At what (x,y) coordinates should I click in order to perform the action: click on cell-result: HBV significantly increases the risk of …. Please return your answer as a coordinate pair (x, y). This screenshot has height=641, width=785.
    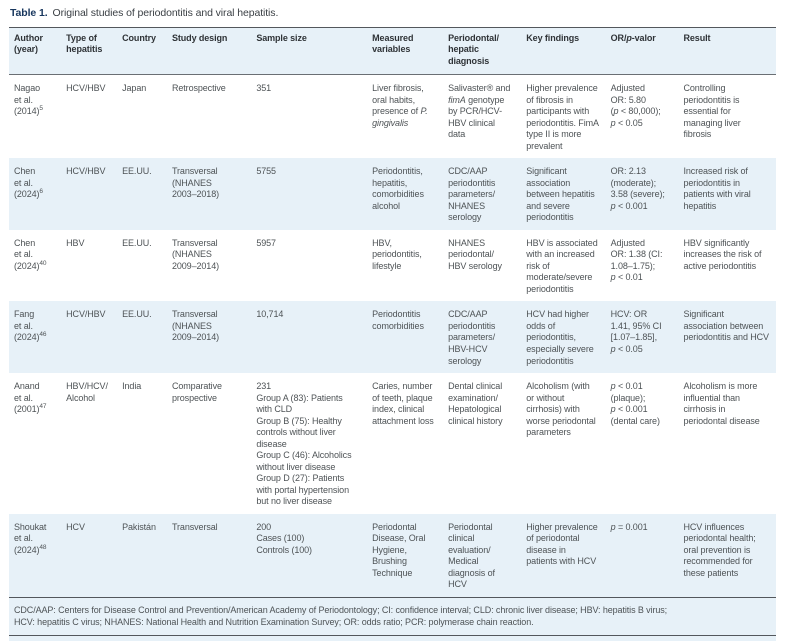
    Looking at the image, I should click on (722, 254).